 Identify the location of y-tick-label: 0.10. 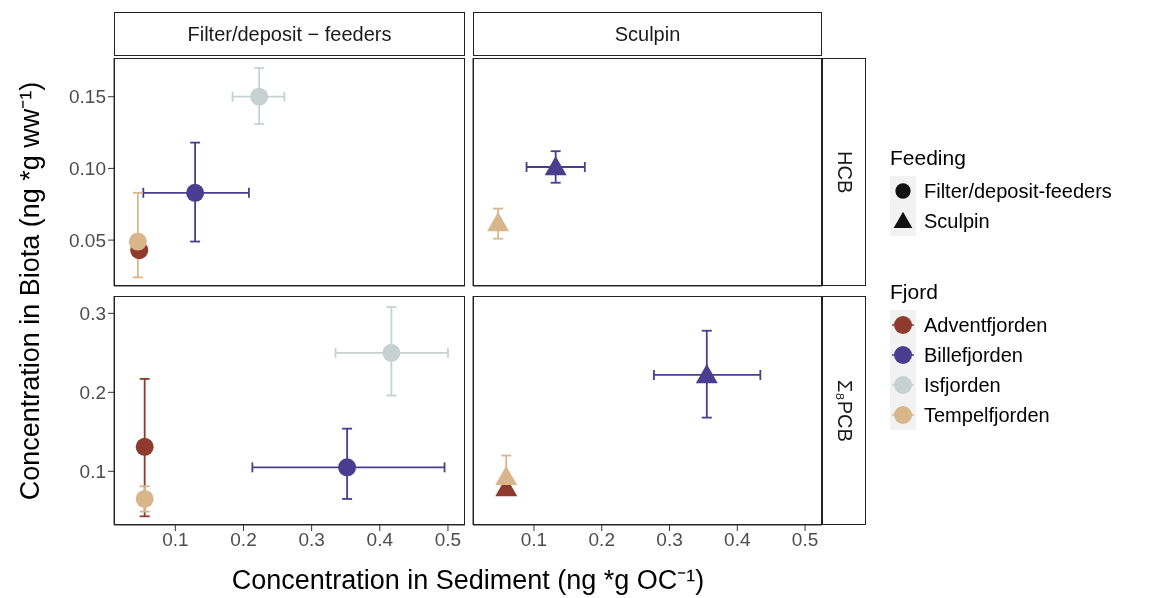
(87, 169).